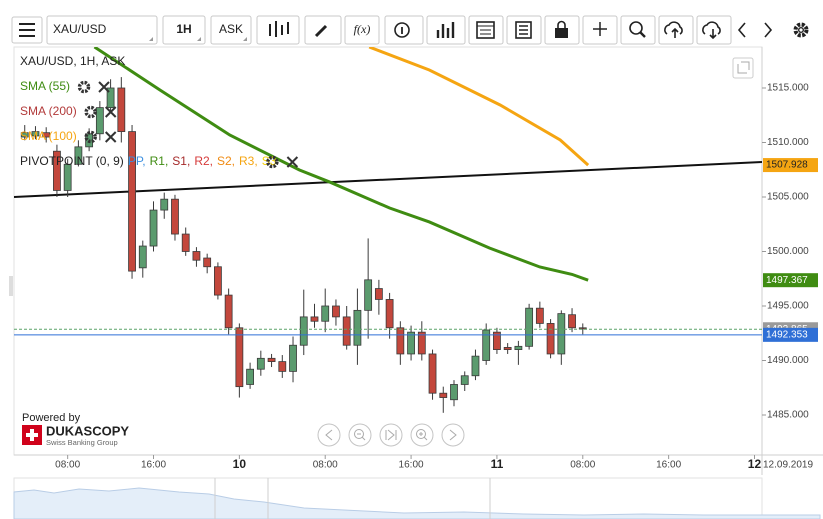 The height and width of the screenshot is (519, 823). I want to click on brand-tagline: Swiss Banking Group, so click(82, 442).